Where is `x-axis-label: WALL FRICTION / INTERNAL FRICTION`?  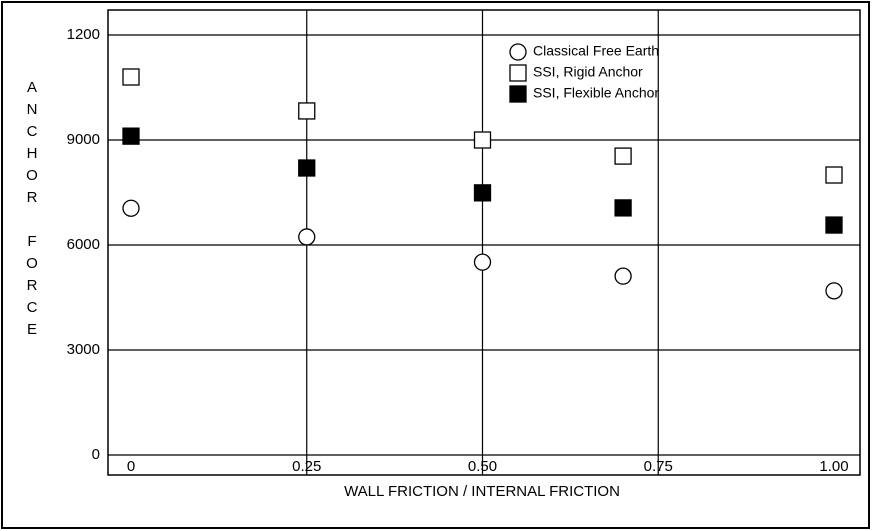
x-axis-label: WALL FRICTION / INTERNAL FRICTION is located at coordinates (482, 491).